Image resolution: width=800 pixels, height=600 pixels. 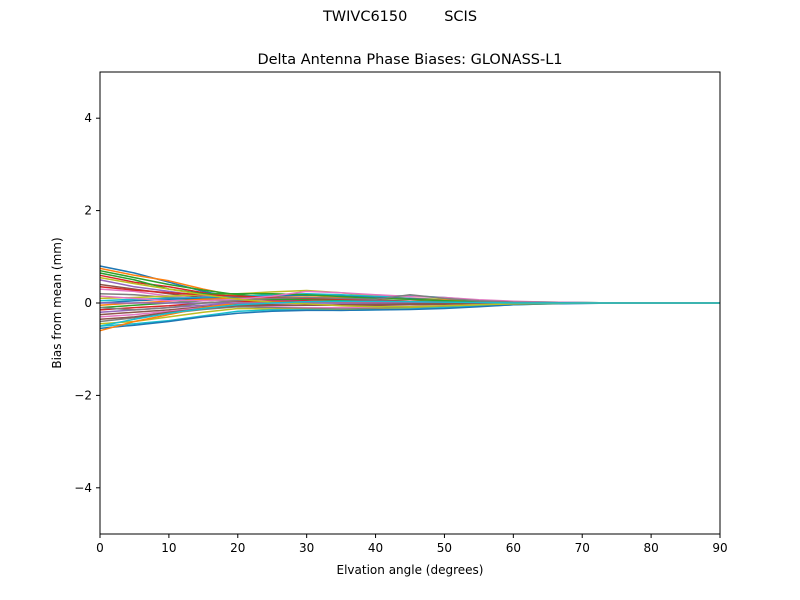 I want to click on x-tick-label: 20, so click(x=237, y=548).